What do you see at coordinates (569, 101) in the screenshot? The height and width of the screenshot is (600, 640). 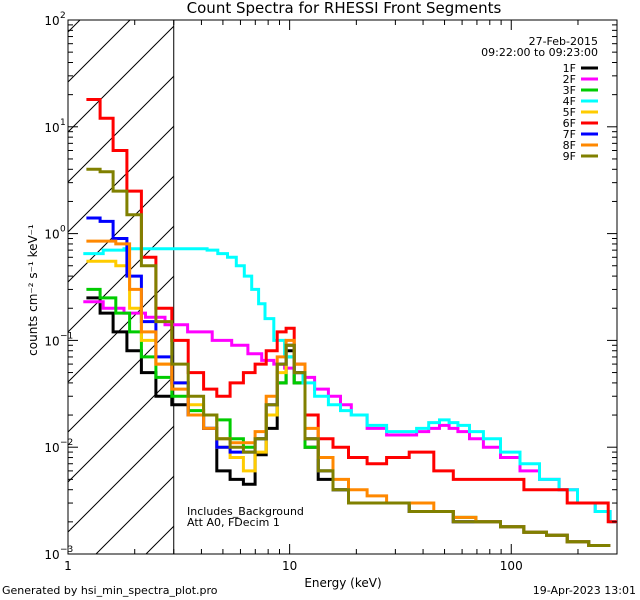 I see `legend-label: 4F` at bounding box center [569, 101].